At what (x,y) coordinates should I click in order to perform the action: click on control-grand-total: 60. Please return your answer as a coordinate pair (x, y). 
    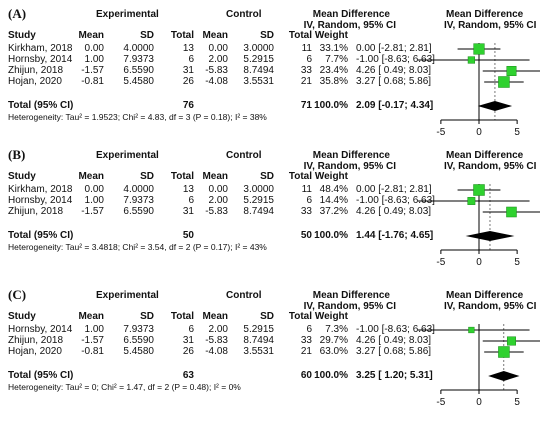
    Looking at the image, I should click on (306, 375).